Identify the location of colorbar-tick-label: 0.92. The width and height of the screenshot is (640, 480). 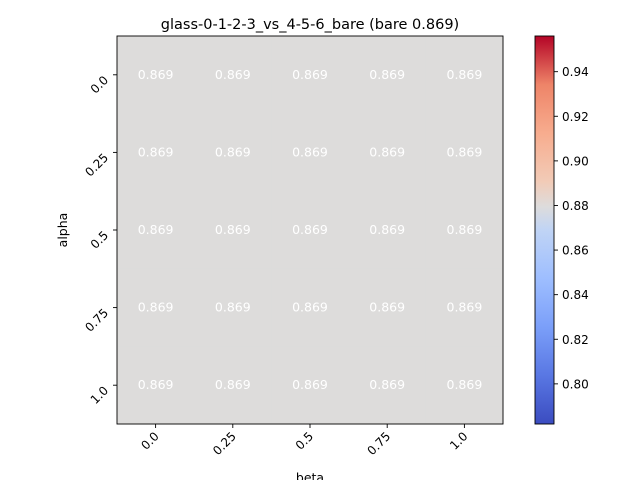
(575, 117).